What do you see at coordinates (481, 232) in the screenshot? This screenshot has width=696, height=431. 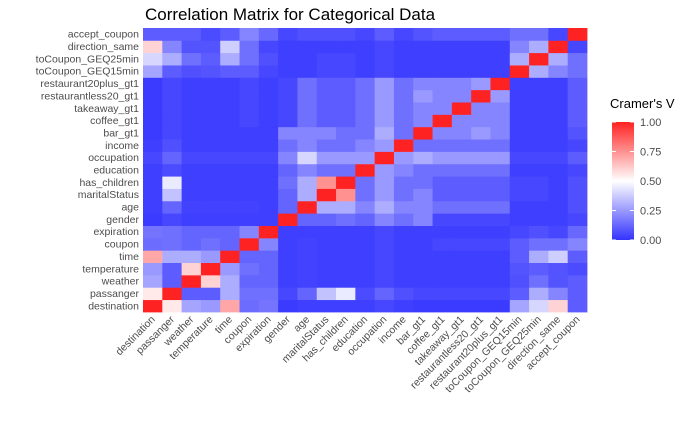 I see `heatmap-cell-expiration-restaurantless20_gt1` at bounding box center [481, 232].